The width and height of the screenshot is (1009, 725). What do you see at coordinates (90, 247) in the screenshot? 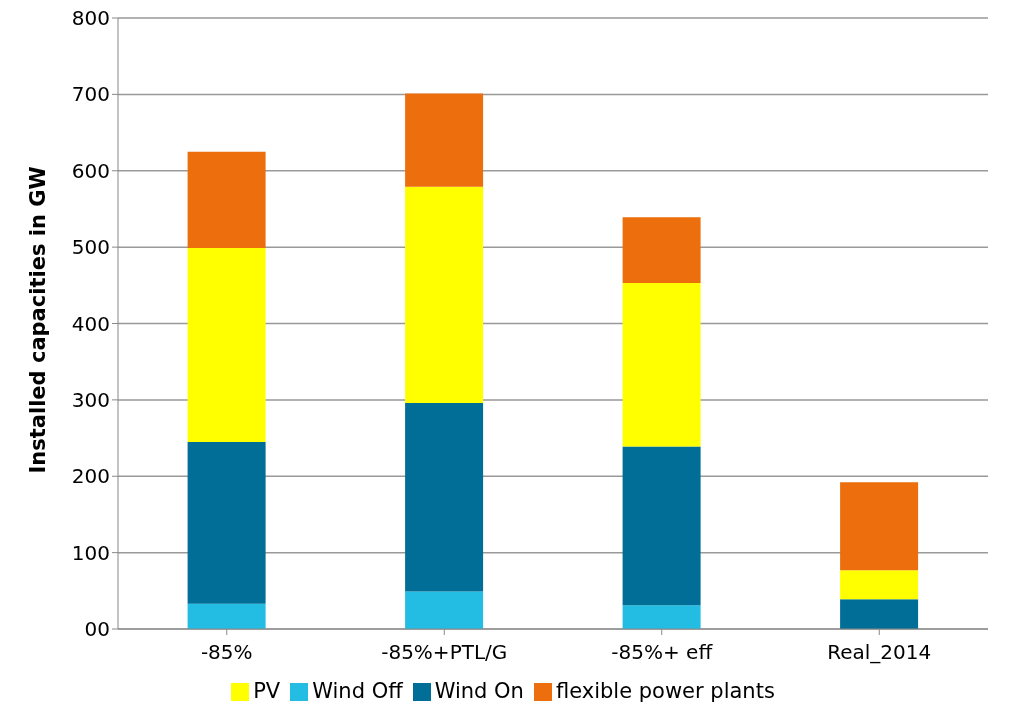
I see `y-tick-label: 500` at bounding box center [90, 247].